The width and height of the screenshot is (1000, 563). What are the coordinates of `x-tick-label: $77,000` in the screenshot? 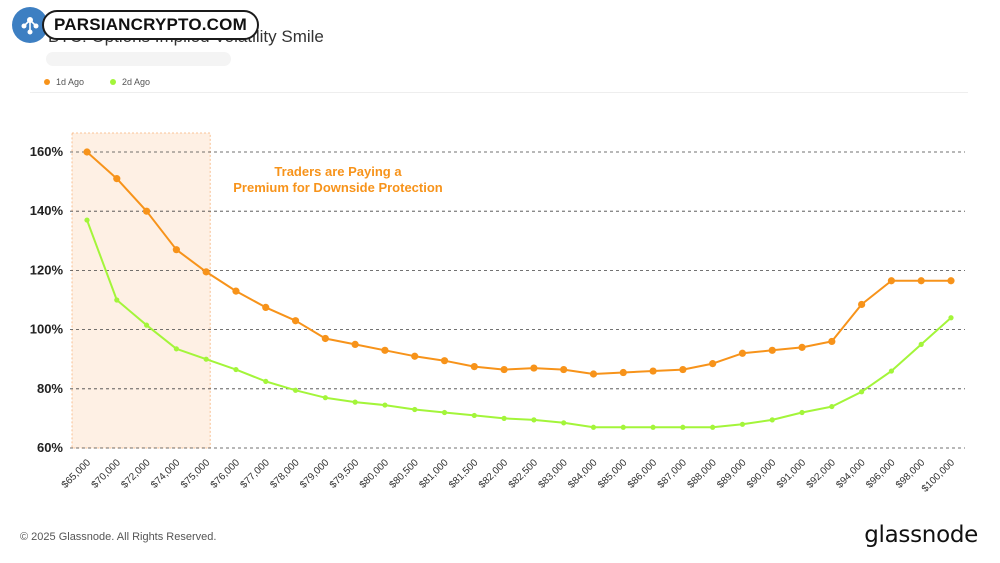 It's located at (256, 474).